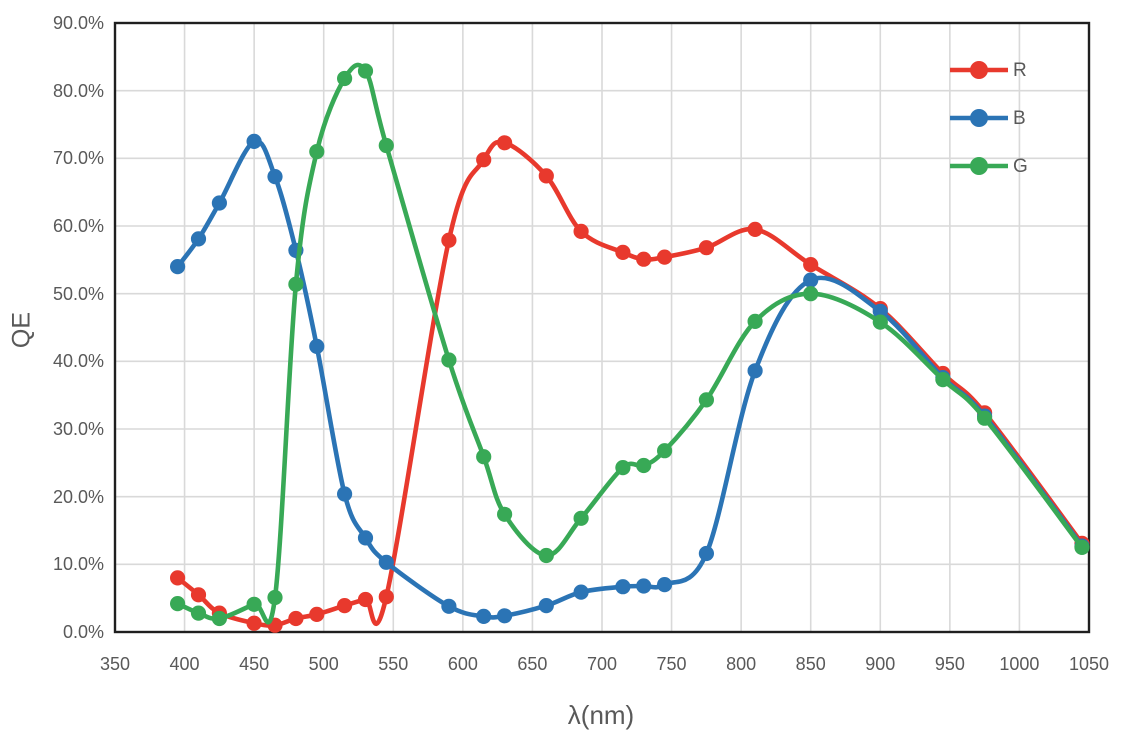 The width and height of the screenshot is (1131, 746). What do you see at coordinates (1020, 70) in the screenshot?
I see `legend-label: R` at bounding box center [1020, 70].